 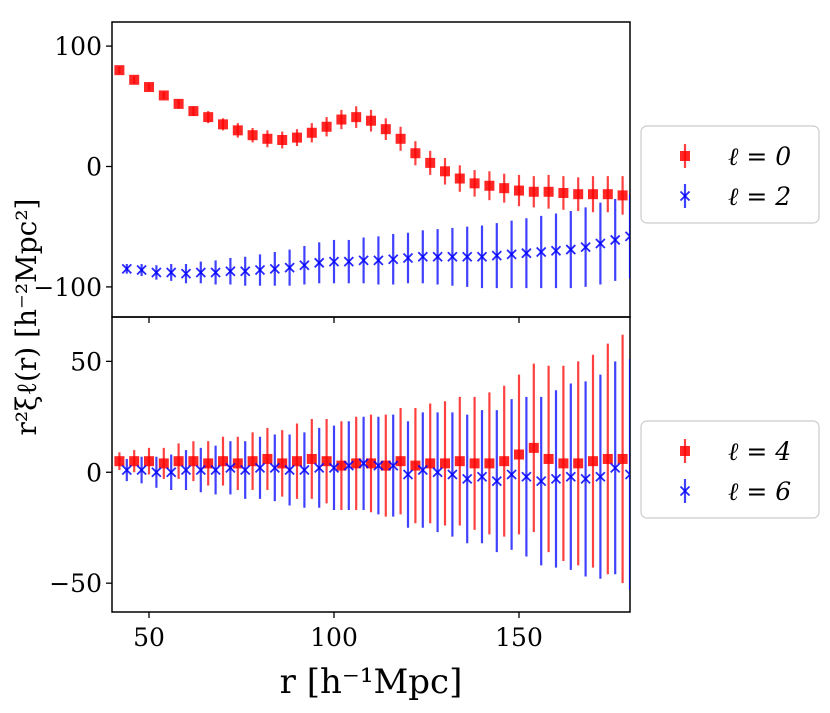 I want to click on top-legend-label: ℓ = 0, so click(x=759, y=156).